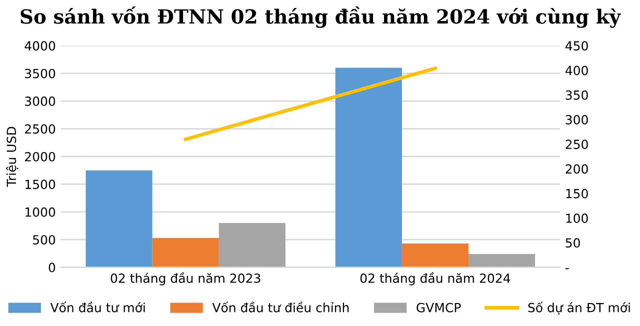 The width and height of the screenshot is (640, 326). Describe the element at coordinates (577, 95) in the screenshot. I see `y2-tick-label: 350` at that location.